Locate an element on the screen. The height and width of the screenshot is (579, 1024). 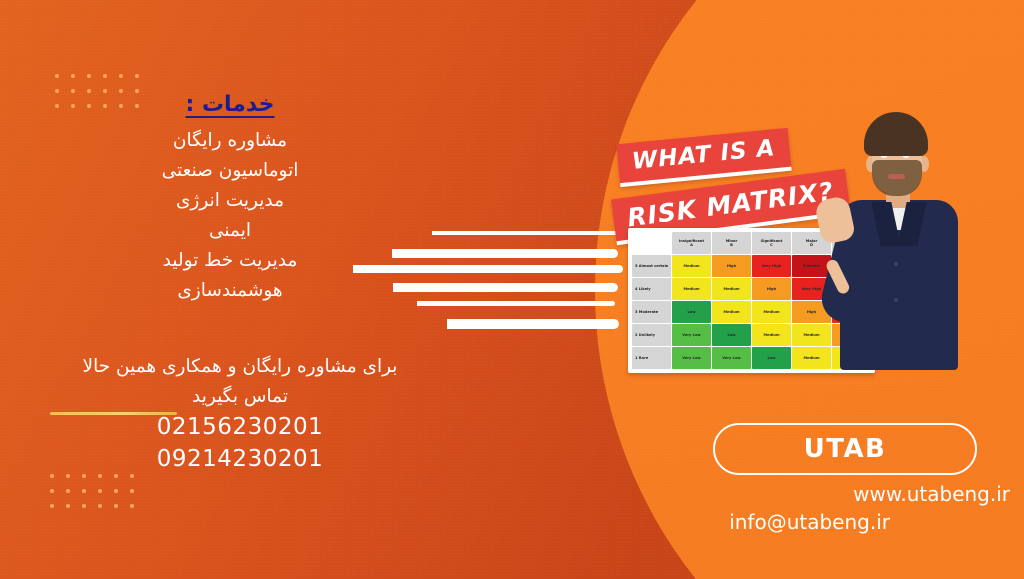
services-title: خدمات : is located at coordinates (230, 104).